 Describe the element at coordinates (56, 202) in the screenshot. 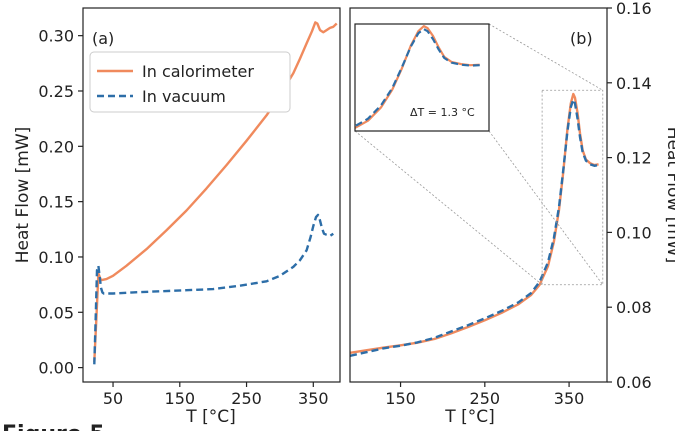

I see `y-tick-label: 0.15` at that location.